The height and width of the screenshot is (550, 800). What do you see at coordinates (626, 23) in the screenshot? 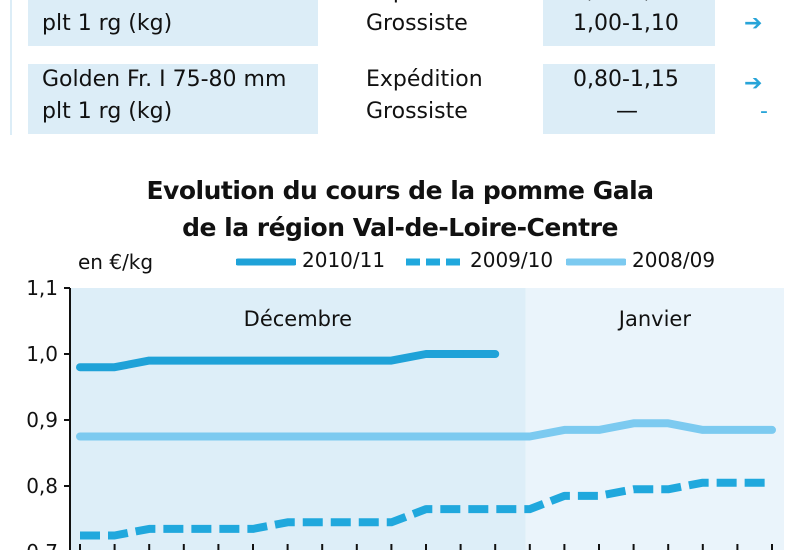
I see `price-grossiste: 1,00-1,10` at bounding box center [626, 23].